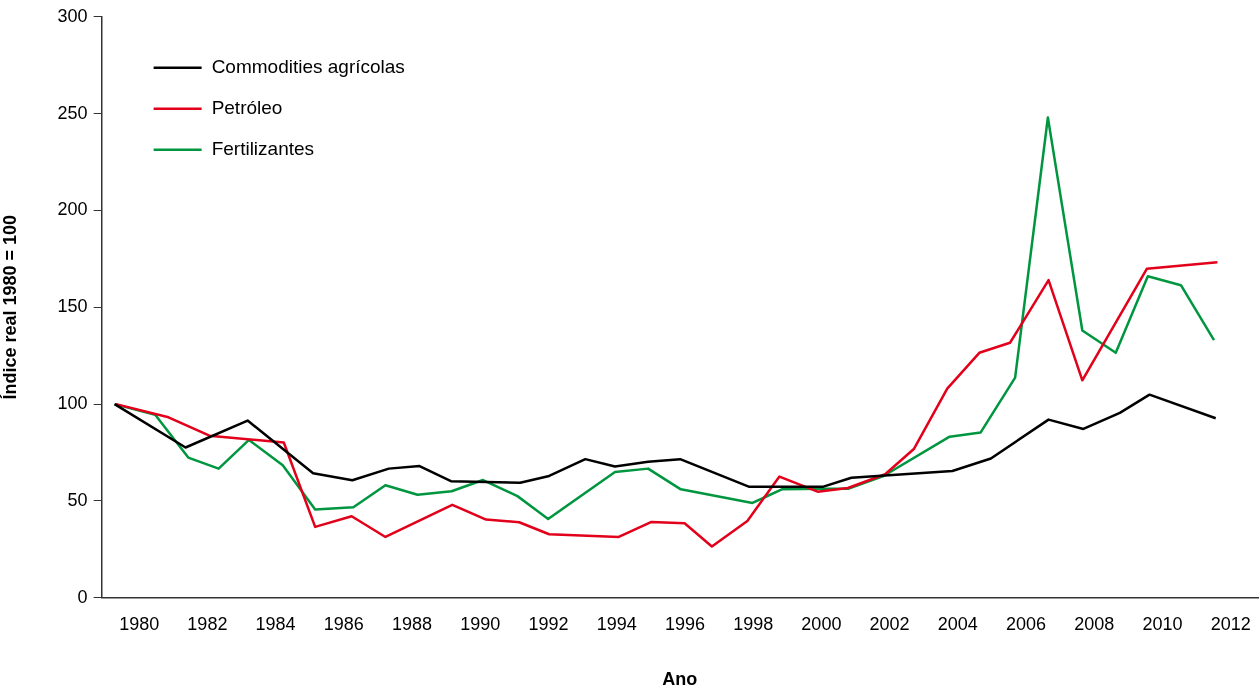  I want to click on y-axis-title: Índice real 1980 = 100, so click(10, 307).